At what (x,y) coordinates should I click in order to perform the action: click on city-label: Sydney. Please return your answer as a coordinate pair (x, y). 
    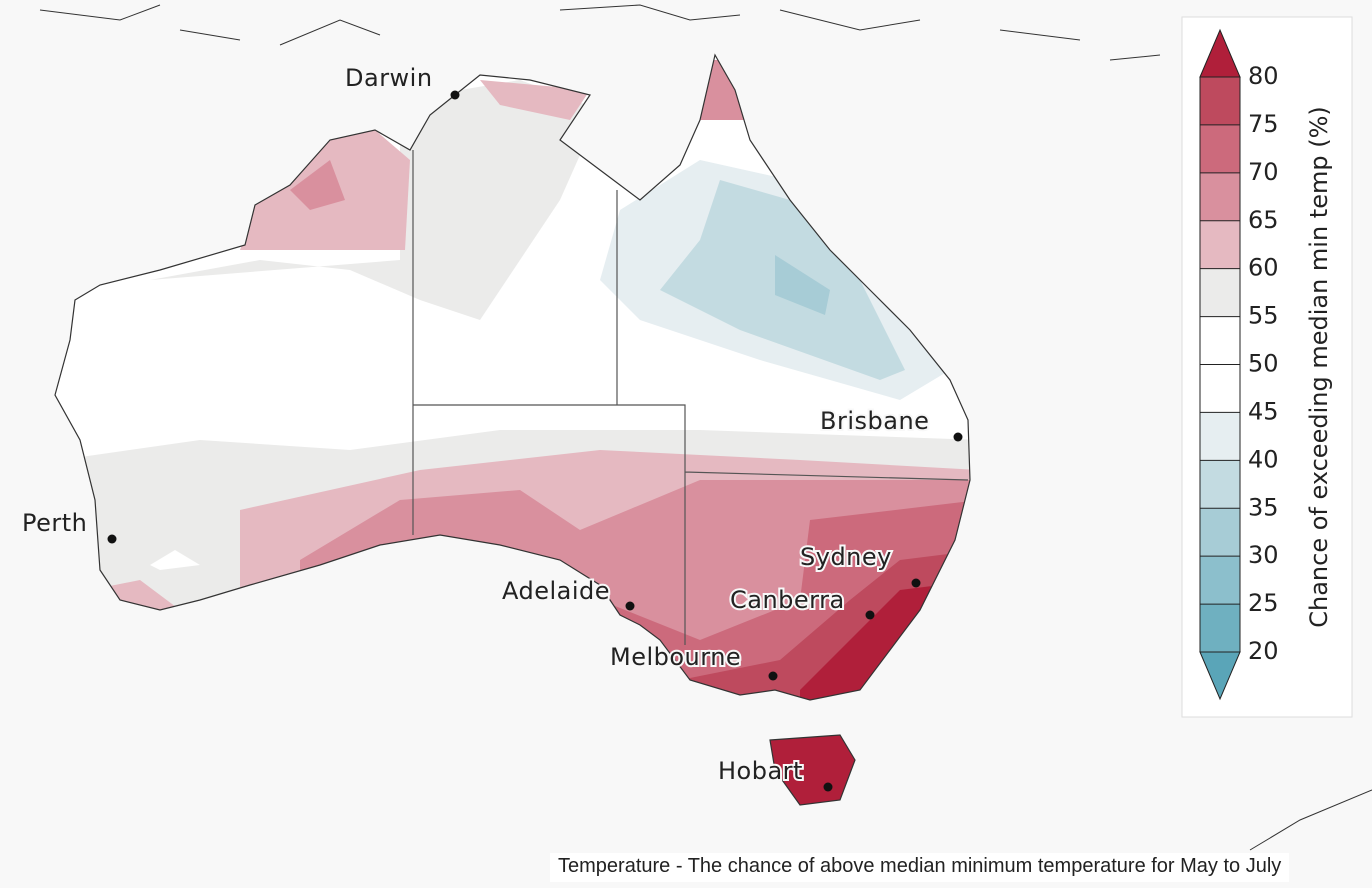
    Looking at the image, I should click on (846, 557).